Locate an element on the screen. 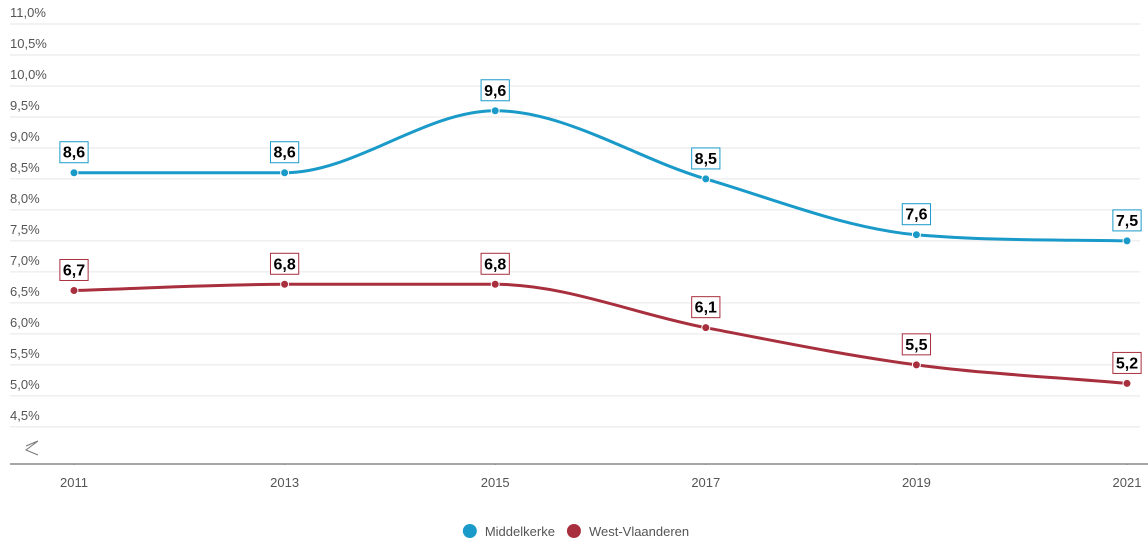 This screenshot has height=542, width=1148. y-tick-label: 4,5% is located at coordinates (25, 415).